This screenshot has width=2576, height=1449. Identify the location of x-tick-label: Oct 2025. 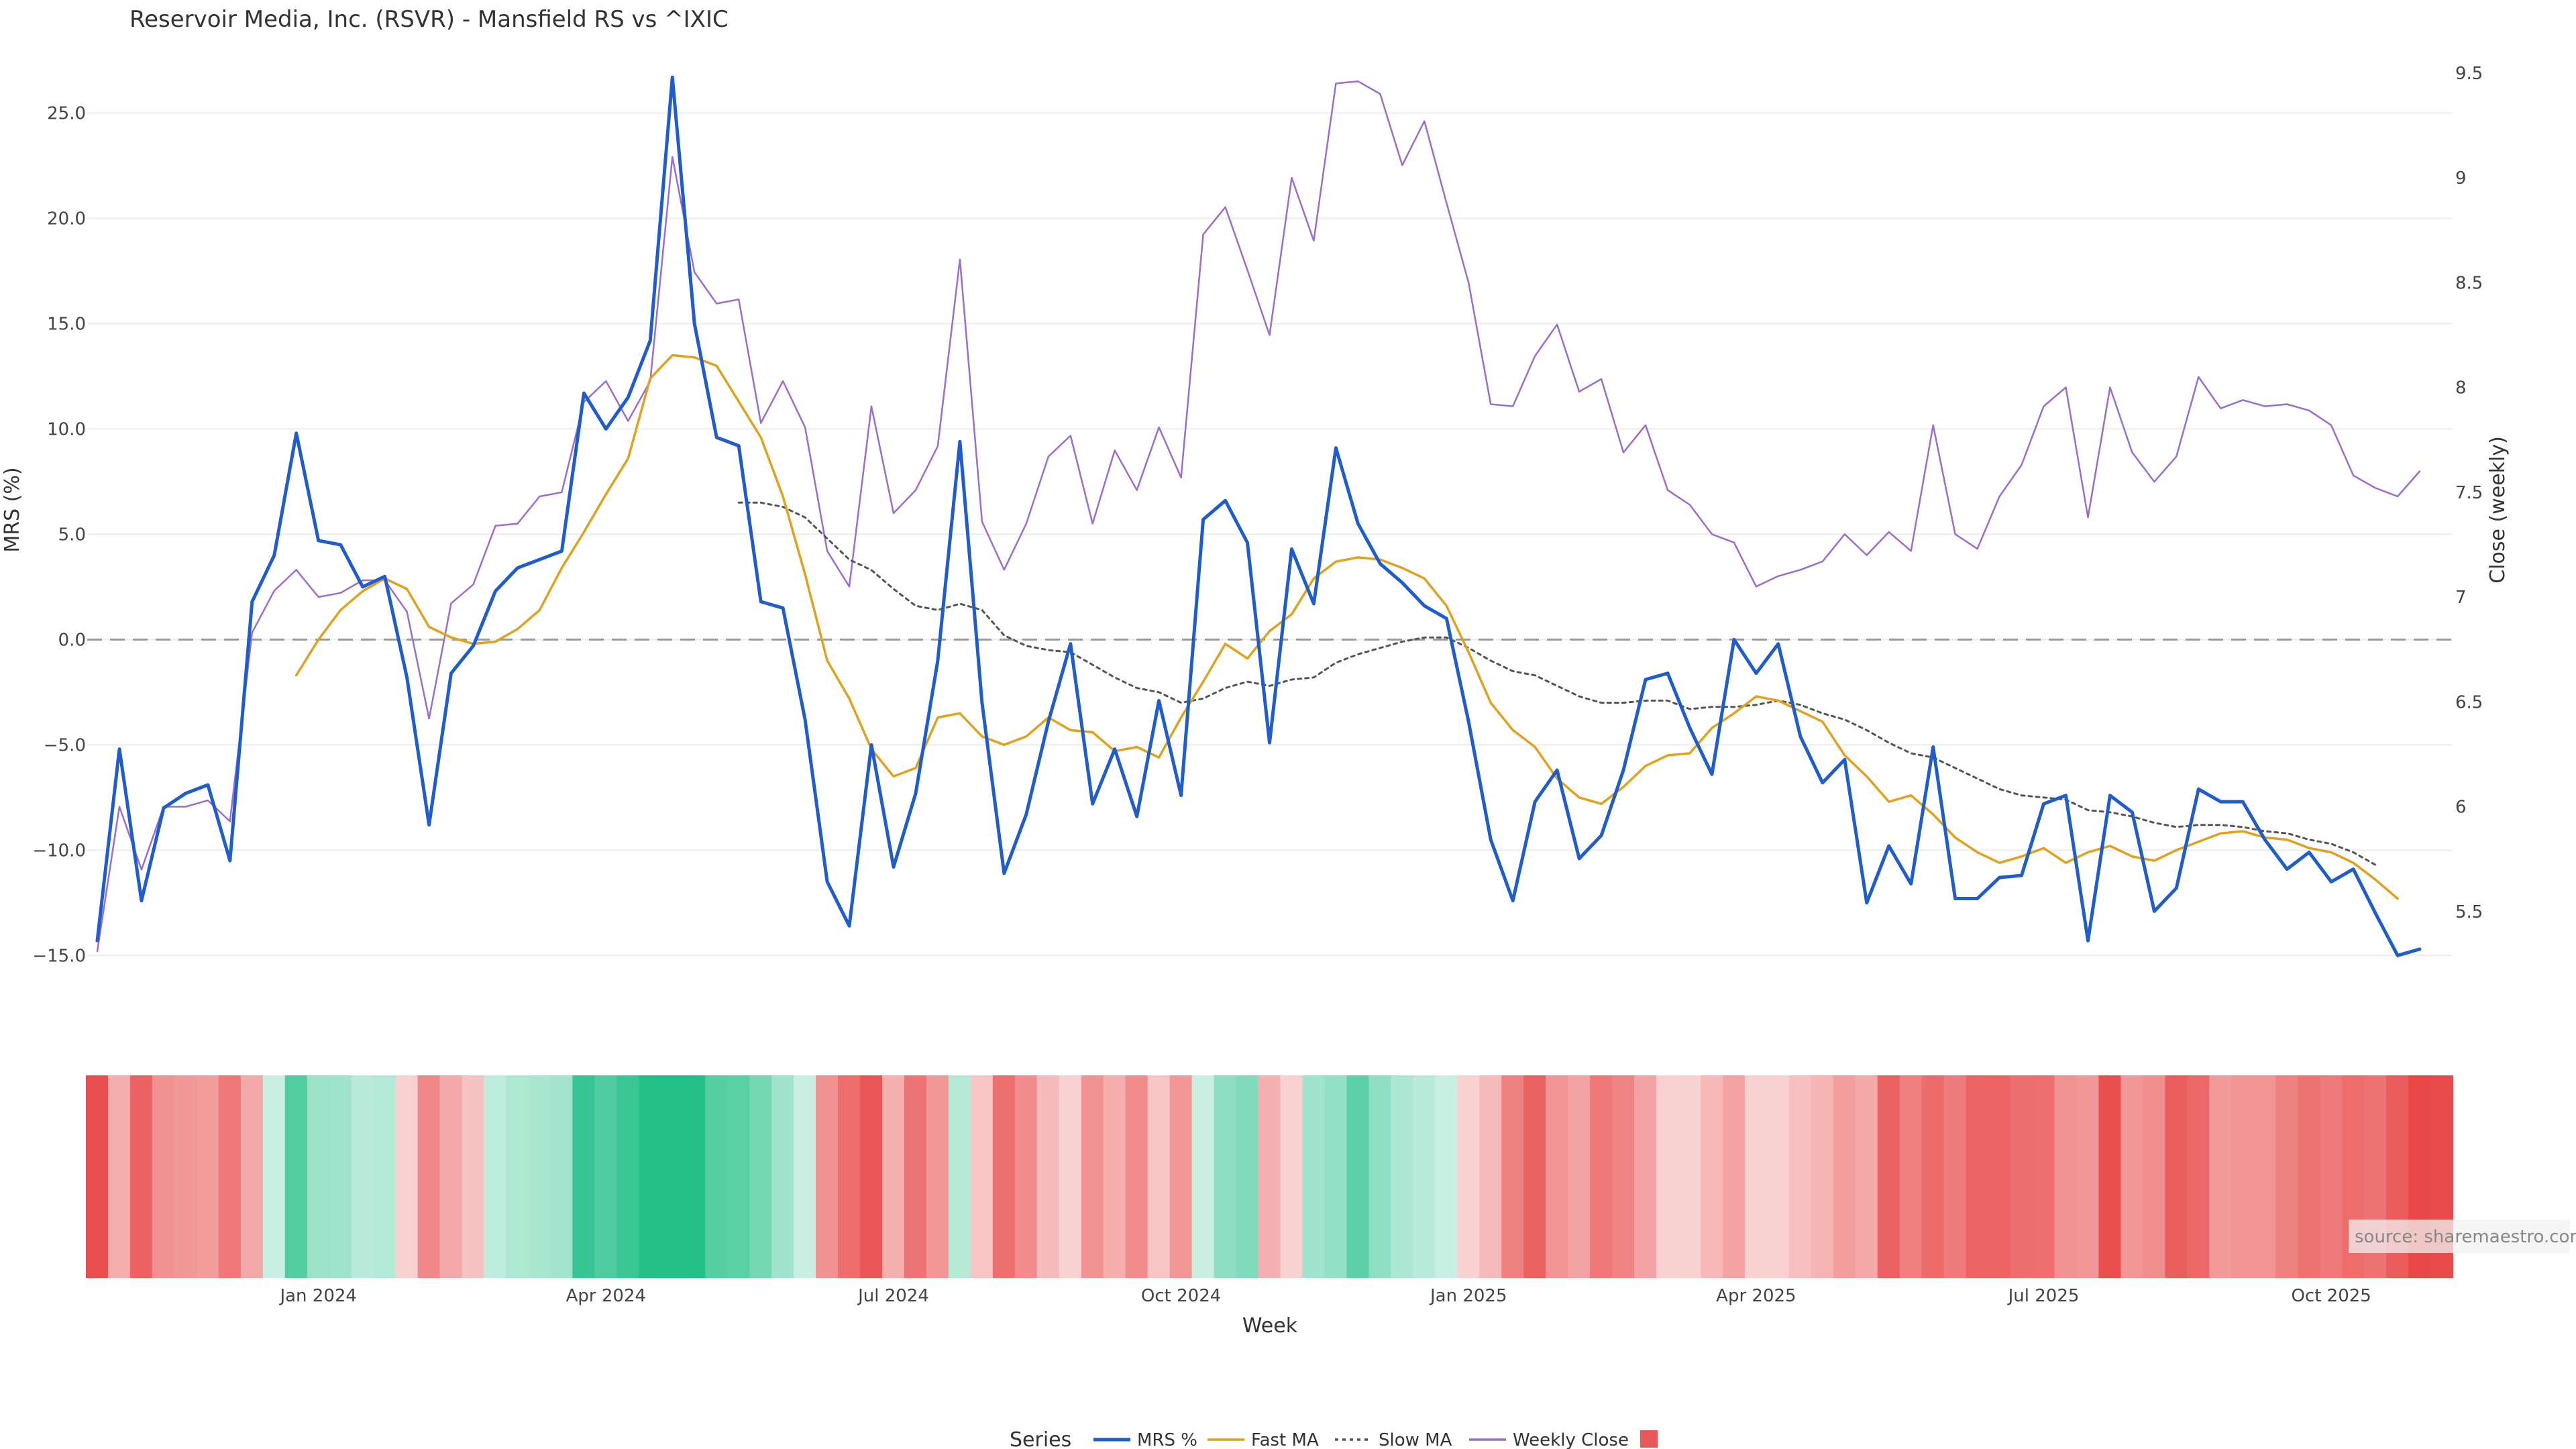
(2331, 1296).